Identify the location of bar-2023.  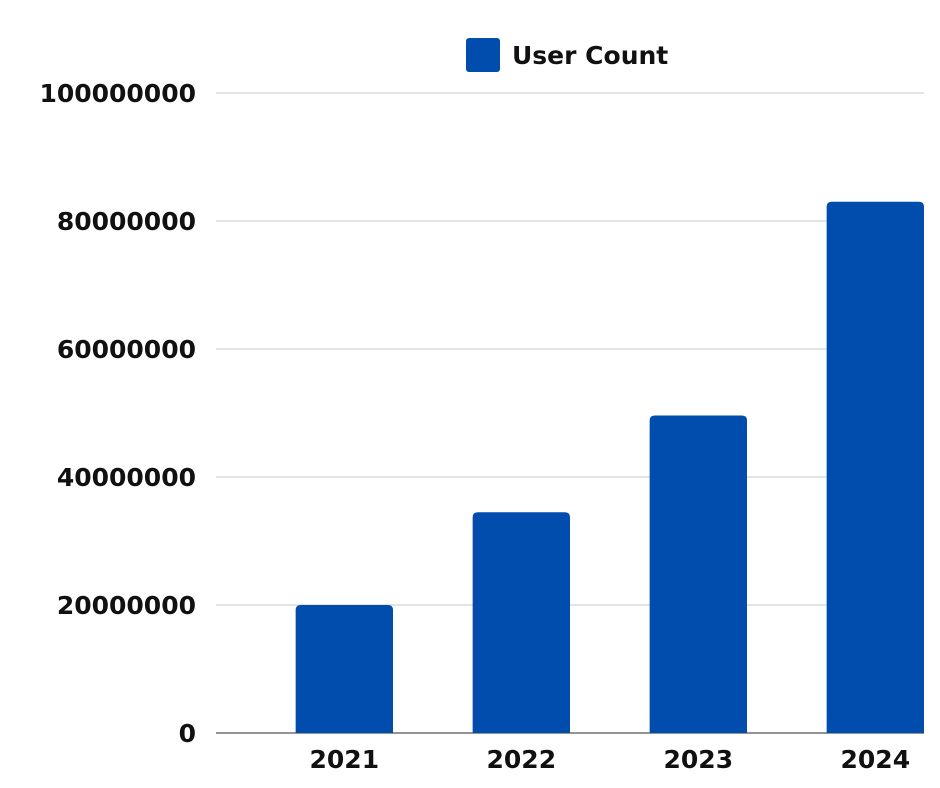
(698, 574).